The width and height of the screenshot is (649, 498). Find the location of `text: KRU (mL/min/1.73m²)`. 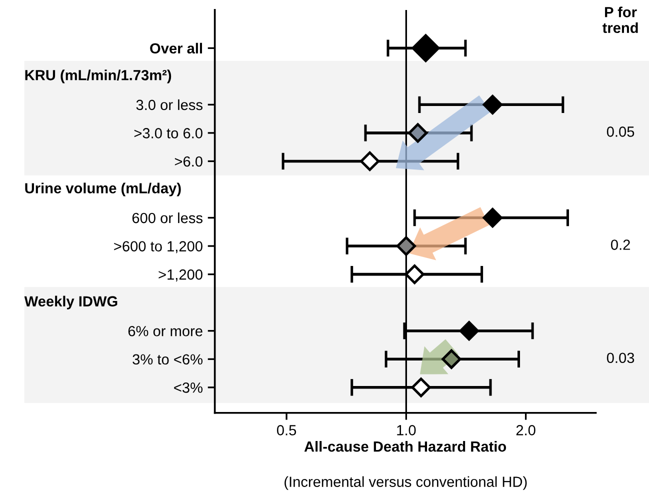

text: KRU (mL/min/1.73m²) is located at coordinates (98, 77).